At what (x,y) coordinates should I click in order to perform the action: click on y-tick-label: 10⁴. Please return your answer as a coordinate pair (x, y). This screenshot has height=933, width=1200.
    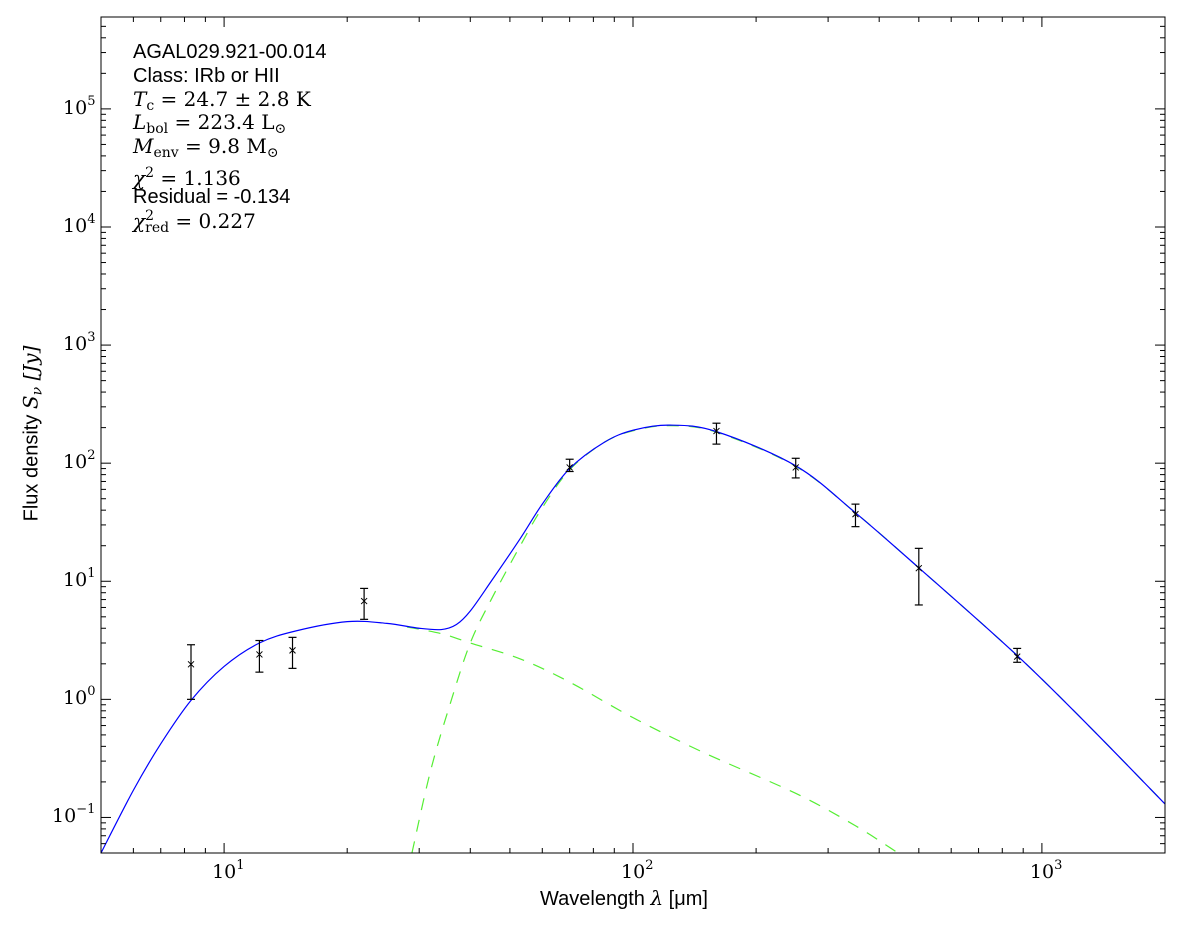
    Looking at the image, I should click on (79, 224).